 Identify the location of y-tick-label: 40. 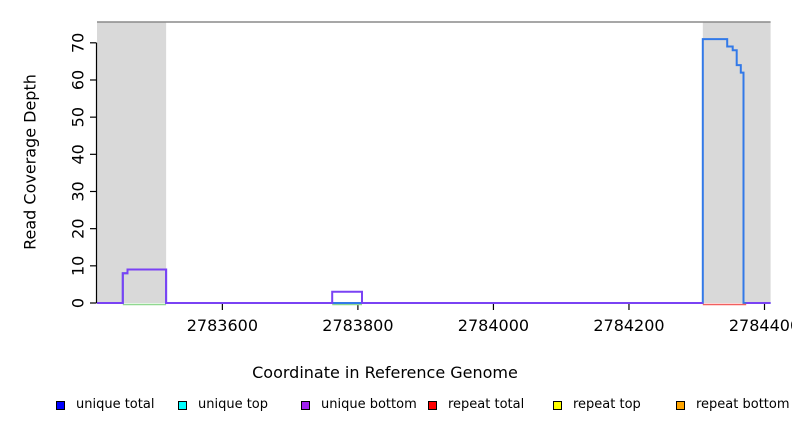
(78, 154).